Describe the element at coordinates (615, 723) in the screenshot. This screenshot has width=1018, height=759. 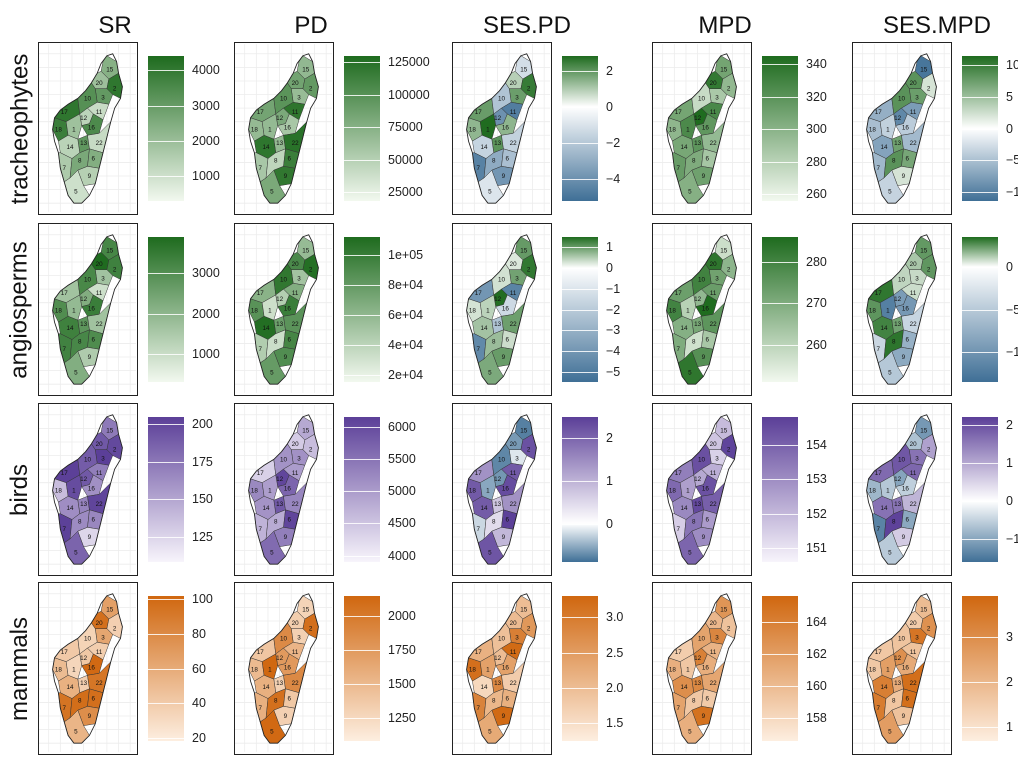
I see `legend-tick-label: 1.5` at that location.